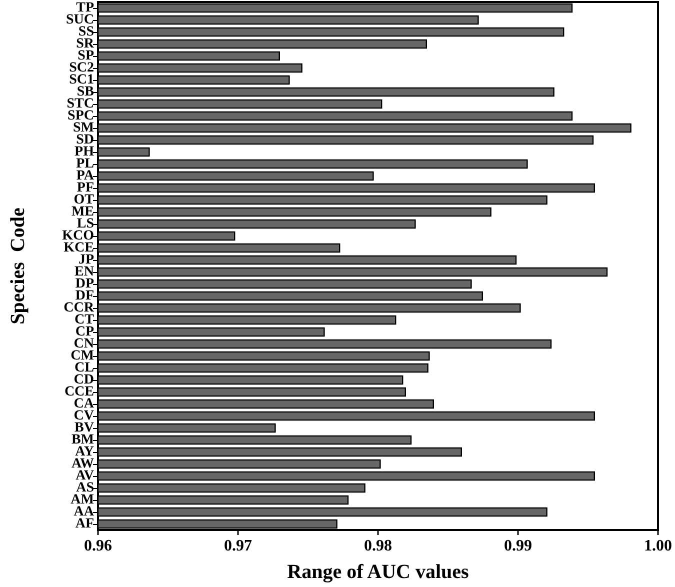 This screenshot has height=587, width=675. I want to click on x-axis-title: Range of AUC values, so click(378, 572).